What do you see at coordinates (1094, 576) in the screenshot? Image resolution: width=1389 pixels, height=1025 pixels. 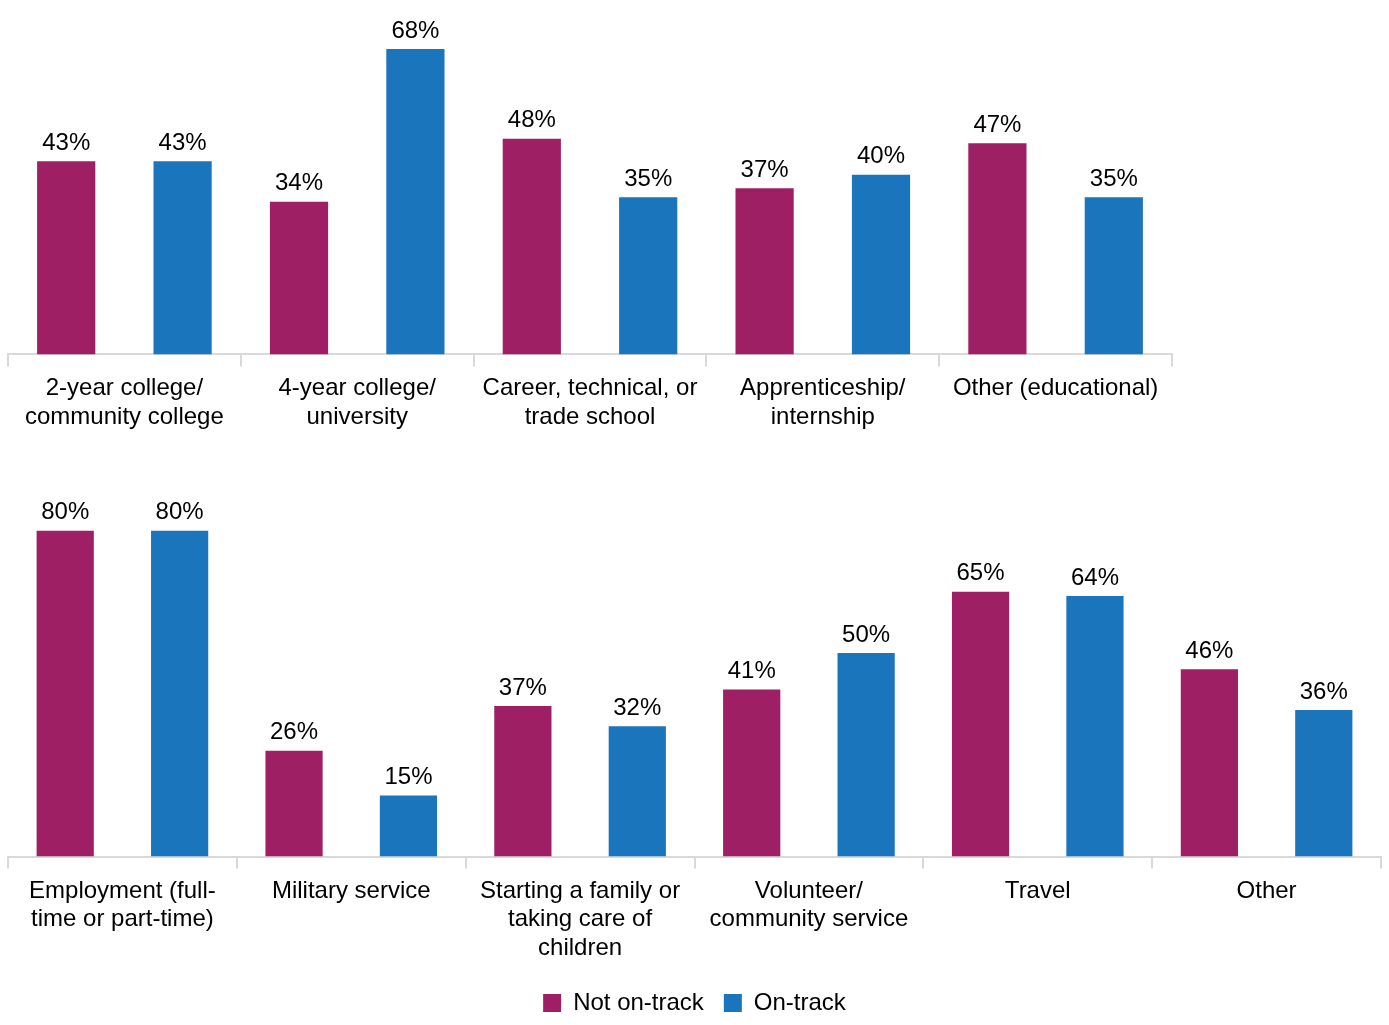 I see `data-label: 64%` at bounding box center [1094, 576].